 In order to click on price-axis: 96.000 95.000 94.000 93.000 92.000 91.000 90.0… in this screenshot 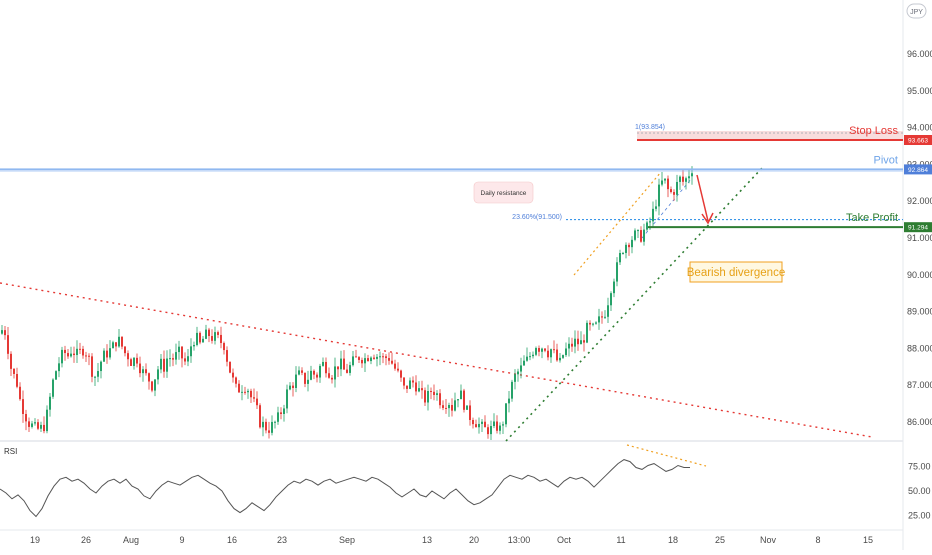, I will do `click(919, 238)`.